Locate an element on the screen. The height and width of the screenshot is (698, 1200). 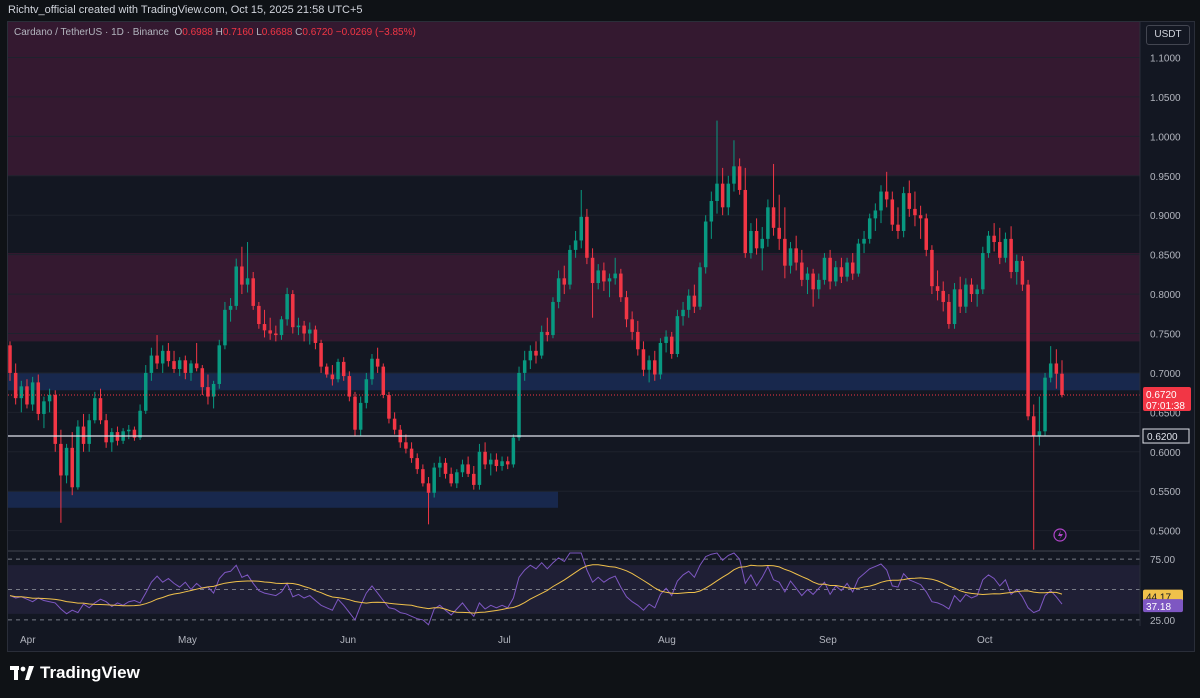
brand: TradingView is located at coordinates (75, 673).